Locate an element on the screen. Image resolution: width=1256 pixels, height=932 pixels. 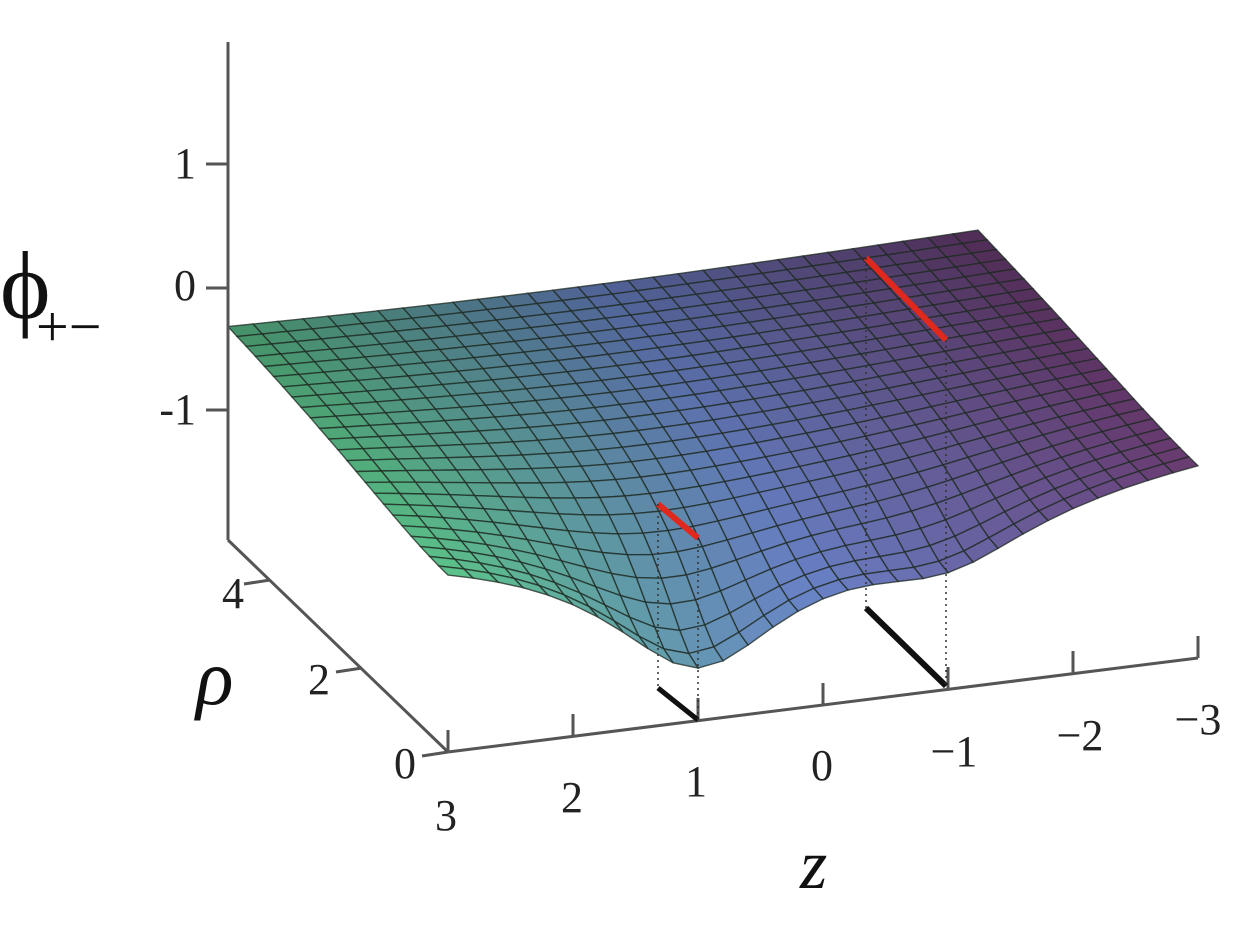
z-tick-label: −3 is located at coordinates (1198, 719).